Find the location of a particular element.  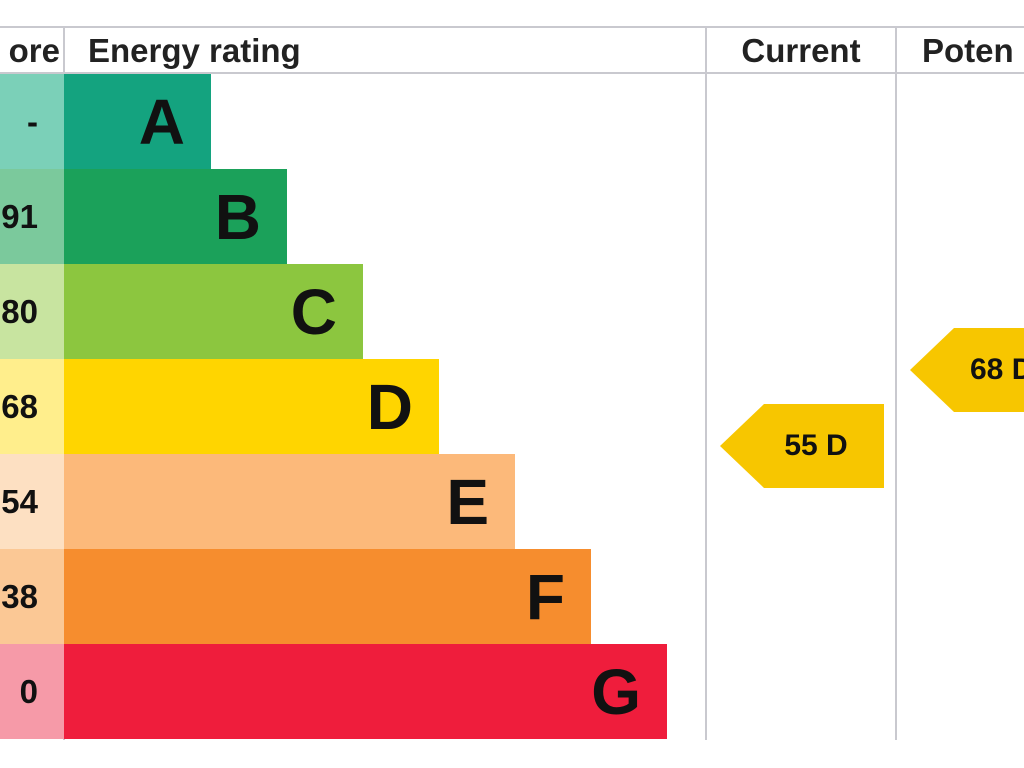

score-range-f: 38 is located at coordinates (32, 596).